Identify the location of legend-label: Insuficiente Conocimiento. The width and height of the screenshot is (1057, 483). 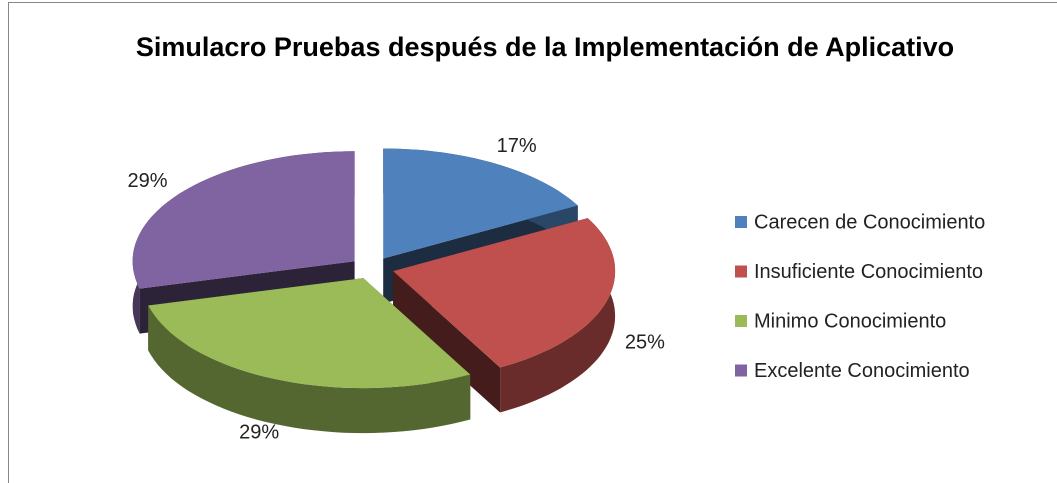
(868, 272).